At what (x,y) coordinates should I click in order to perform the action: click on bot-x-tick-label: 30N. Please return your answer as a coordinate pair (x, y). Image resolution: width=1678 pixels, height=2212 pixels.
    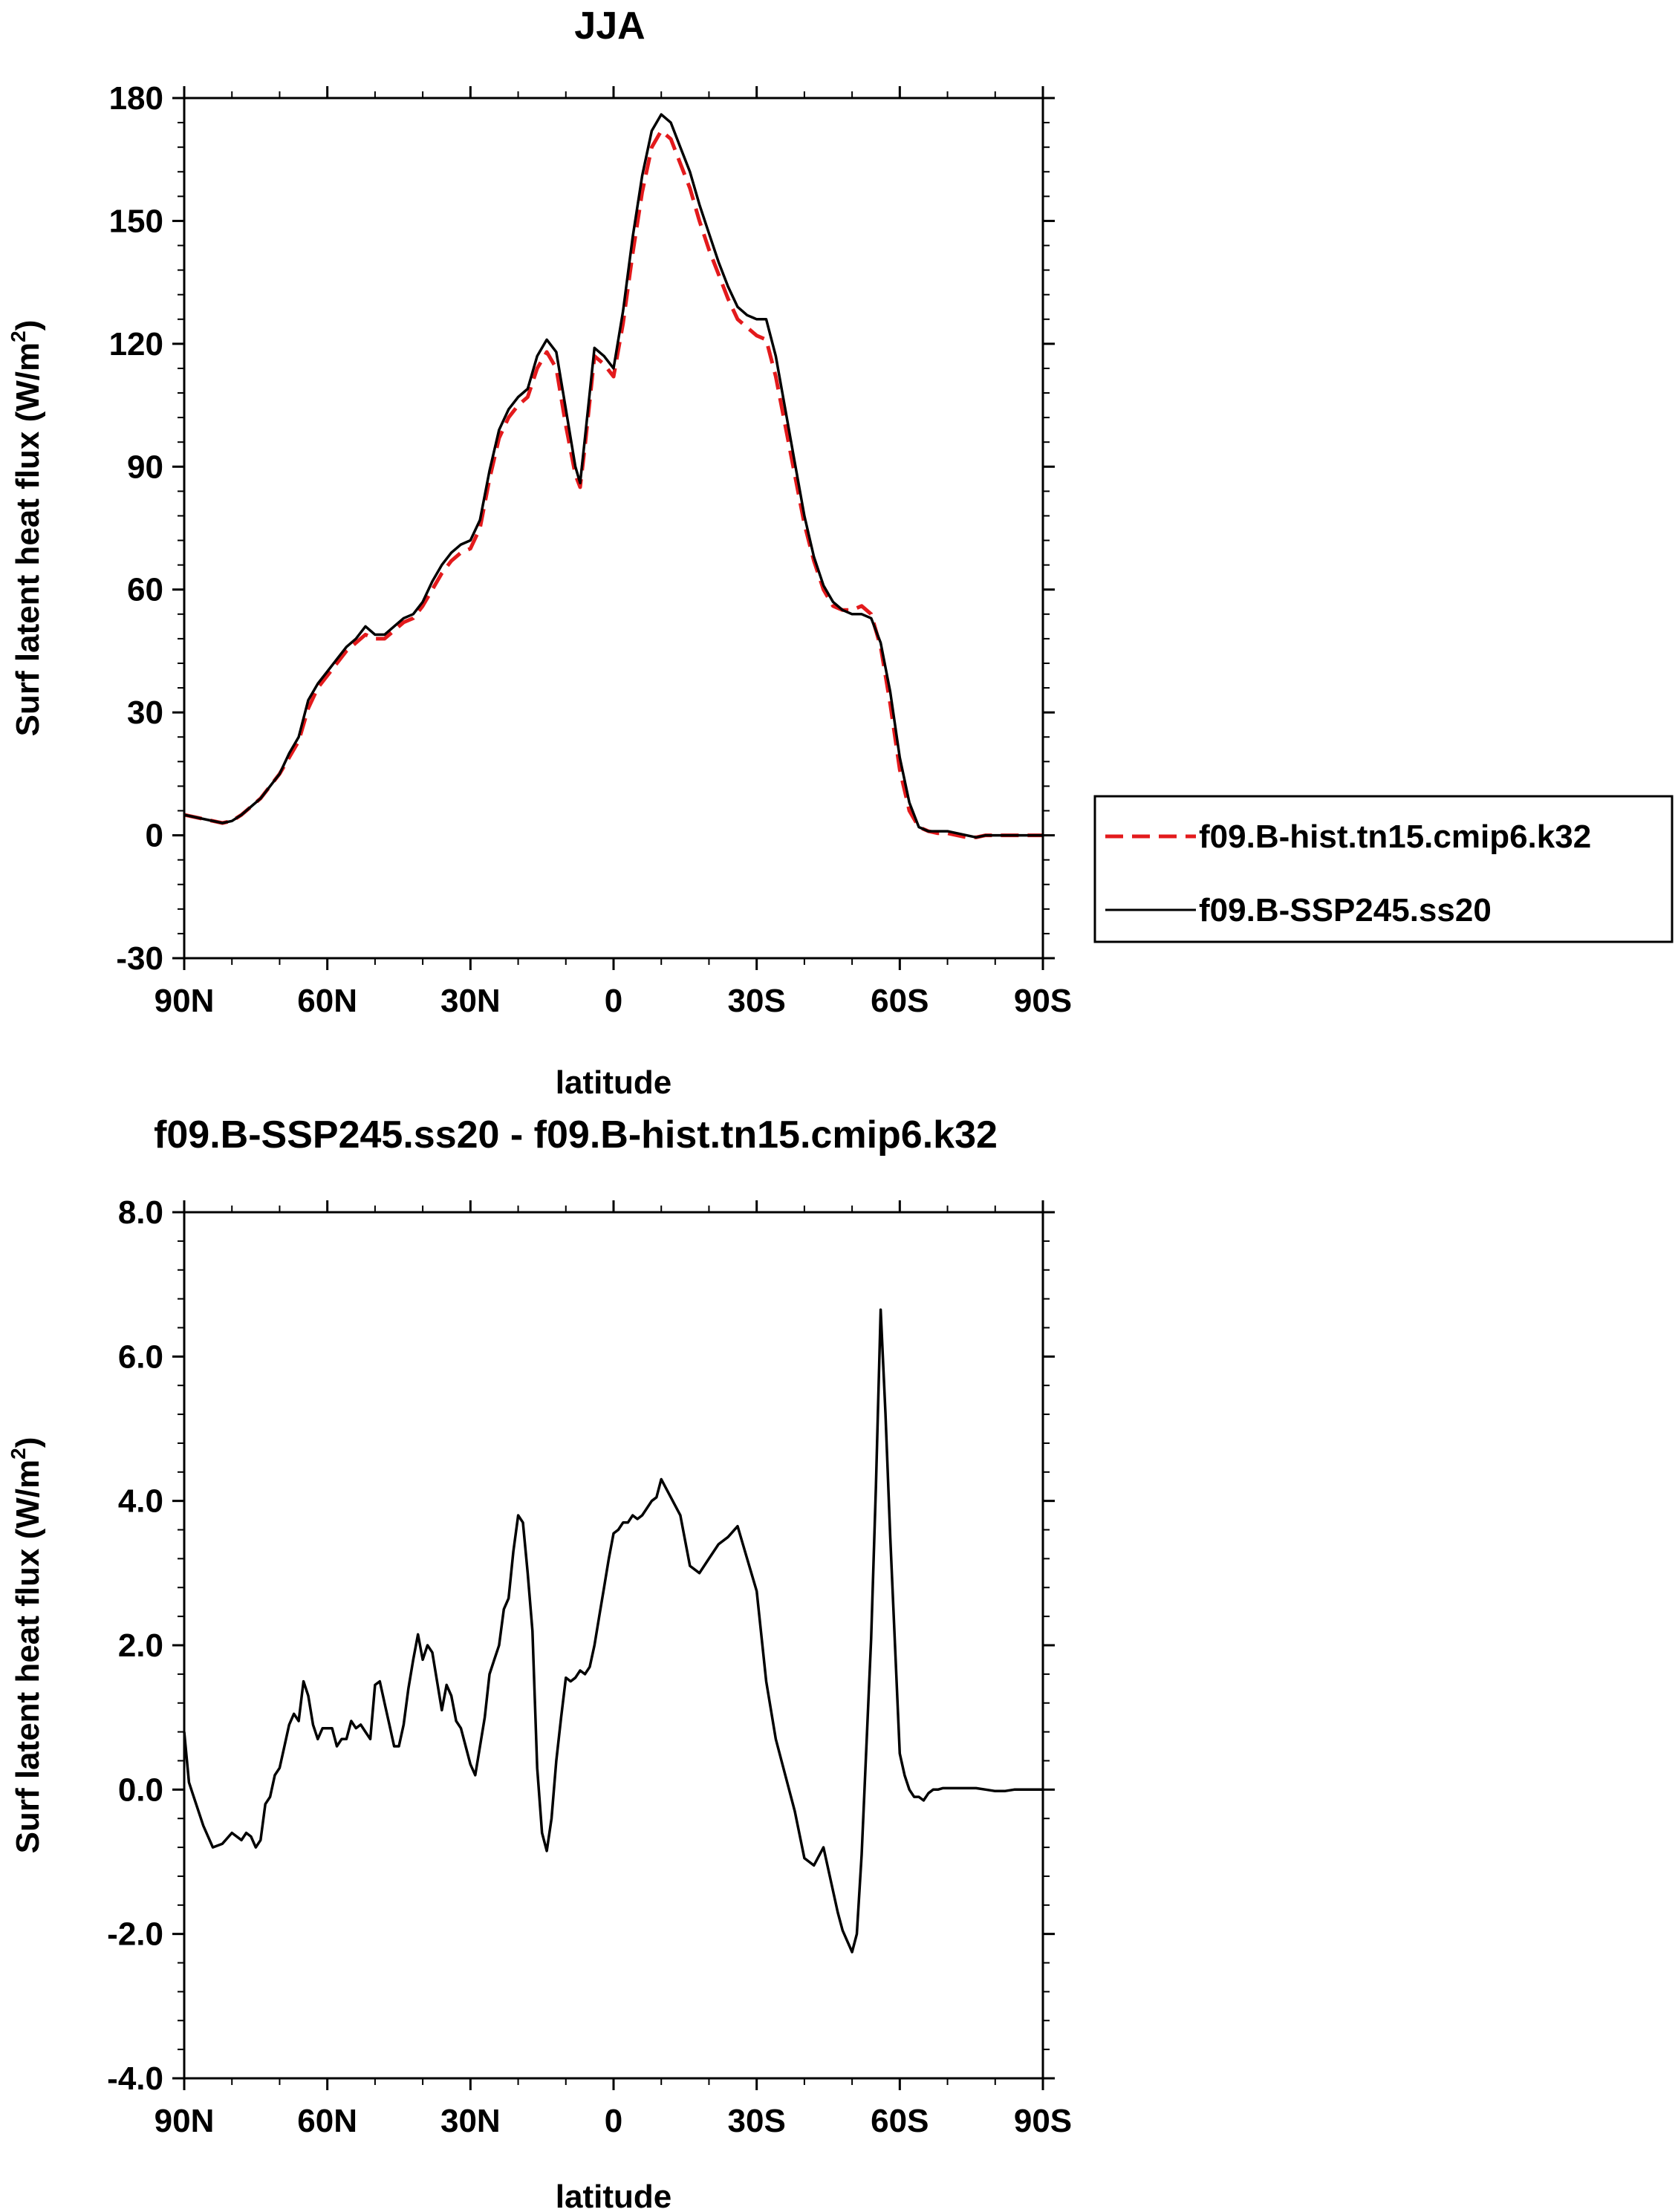
    Looking at the image, I should click on (470, 2121).